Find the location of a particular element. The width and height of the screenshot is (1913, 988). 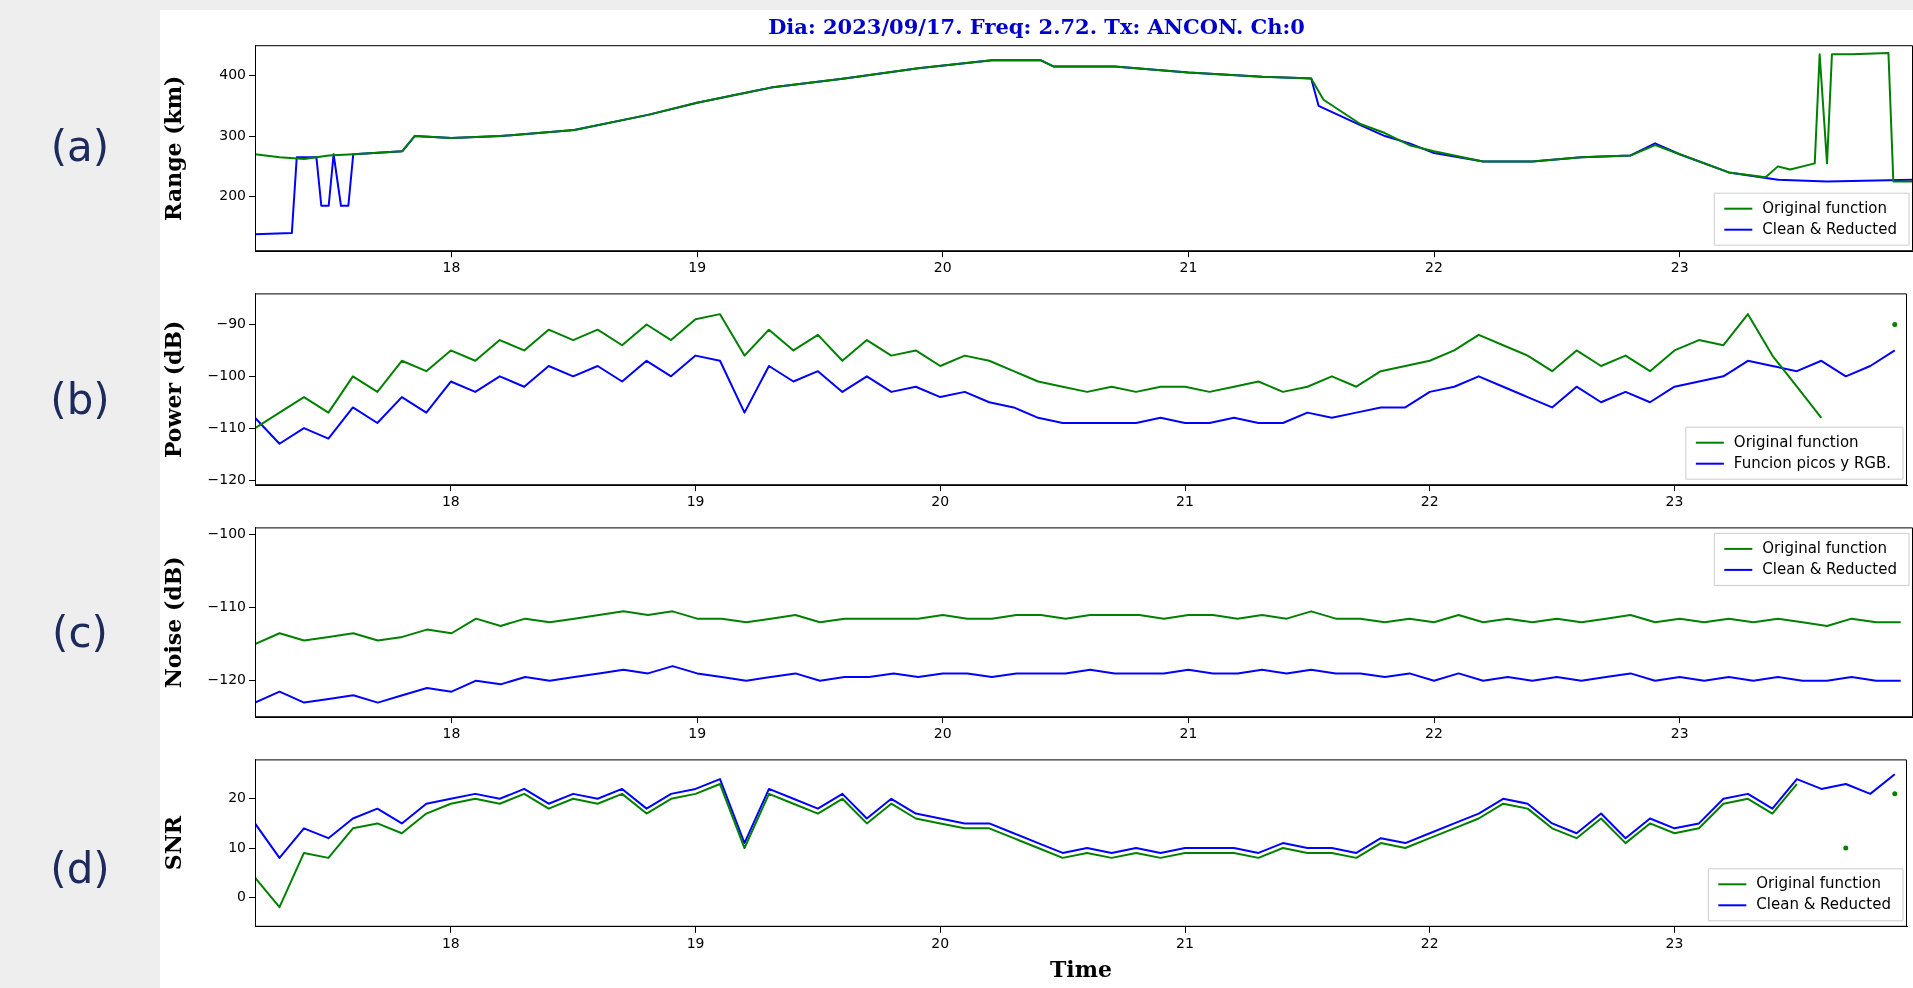

y-axis-title: Power (dB) is located at coordinates (172, 389).